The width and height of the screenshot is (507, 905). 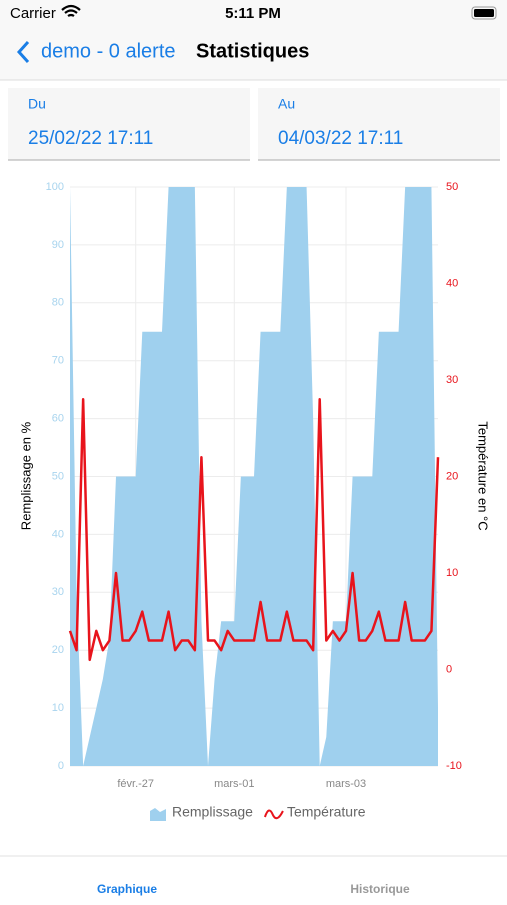 What do you see at coordinates (58, 592) in the screenshot?
I see `y-tick-label: 30` at bounding box center [58, 592].